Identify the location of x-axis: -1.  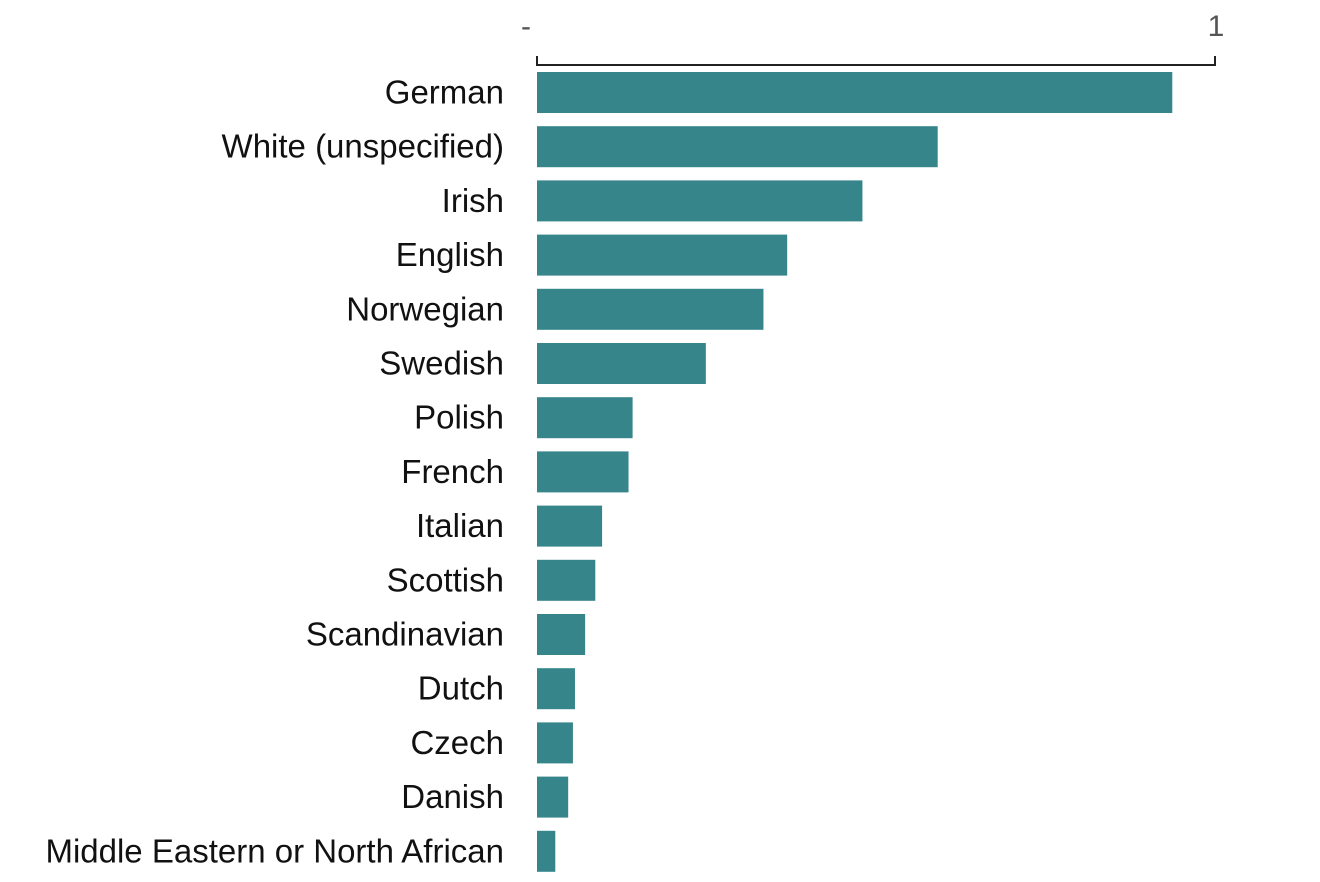
(873, 38).